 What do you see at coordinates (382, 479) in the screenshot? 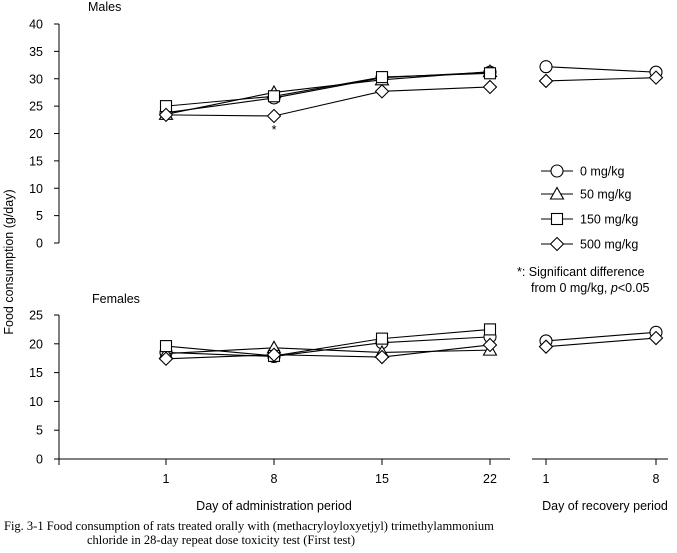
I see `x-tick-label-admin: 15` at bounding box center [382, 479].